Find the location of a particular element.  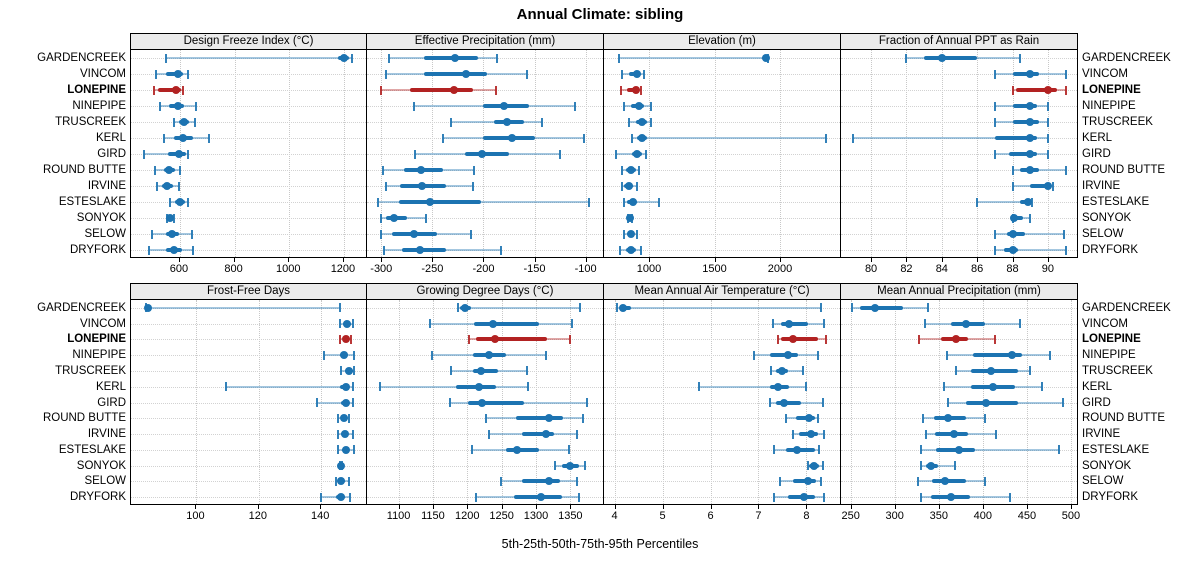

site-label-left: DRYFORK is located at coordinates (97, 497).